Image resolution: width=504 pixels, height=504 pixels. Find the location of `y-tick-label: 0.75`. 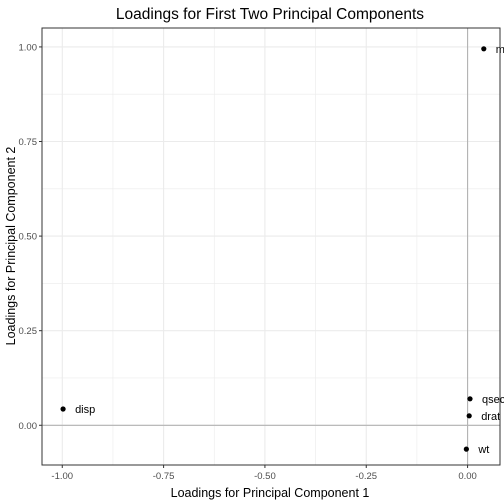

y-tick-label: 0.75 is located at coordinates (28, 142).